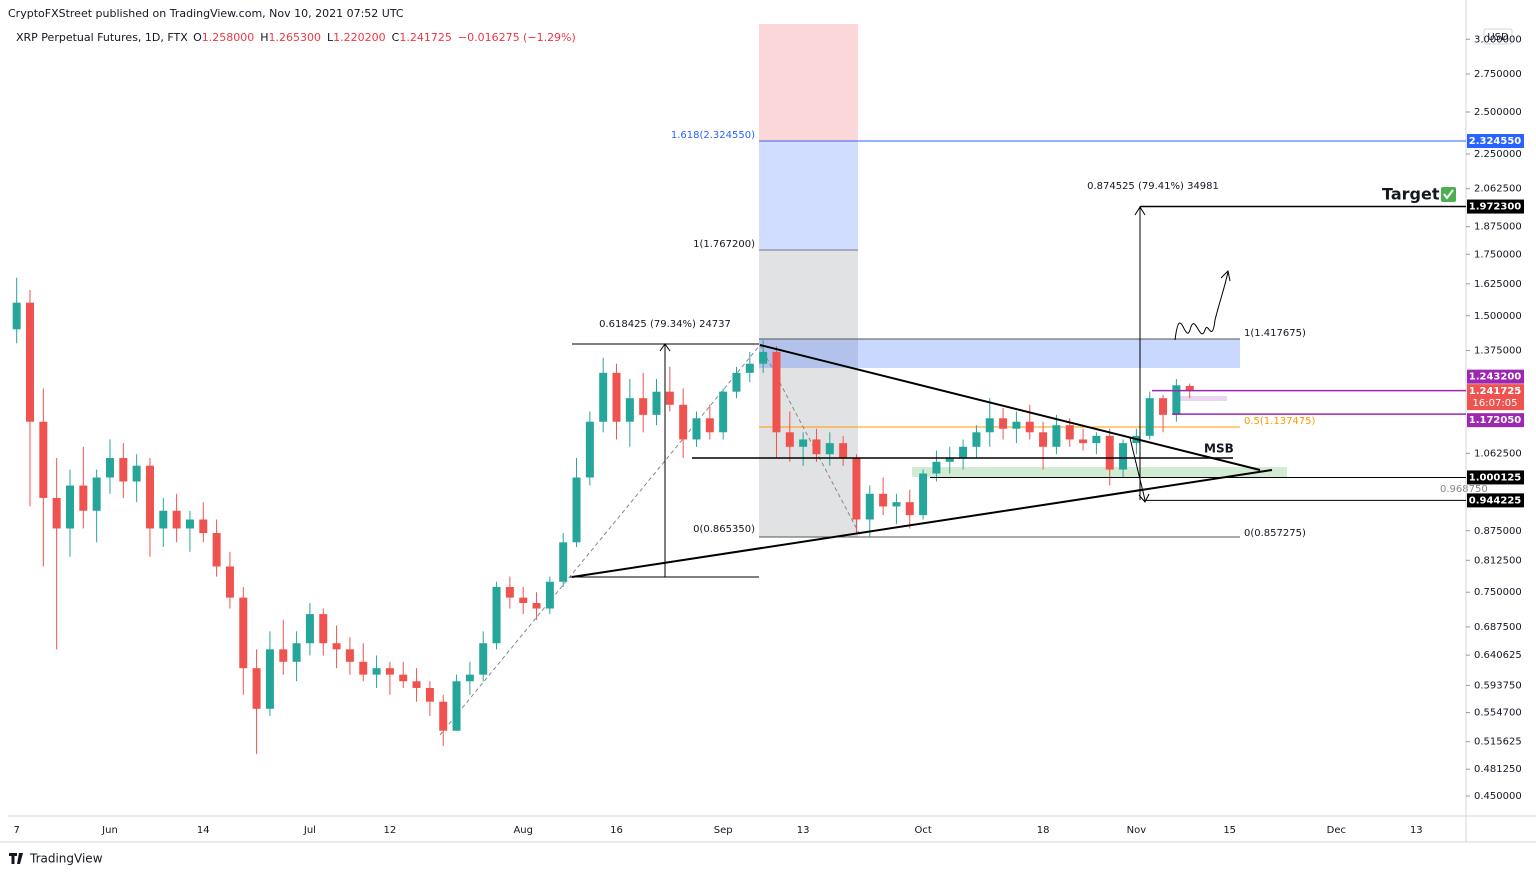 The image size is (1536, 874). I want to click on y-tick-label: 1.750000, so click(1498, 254).